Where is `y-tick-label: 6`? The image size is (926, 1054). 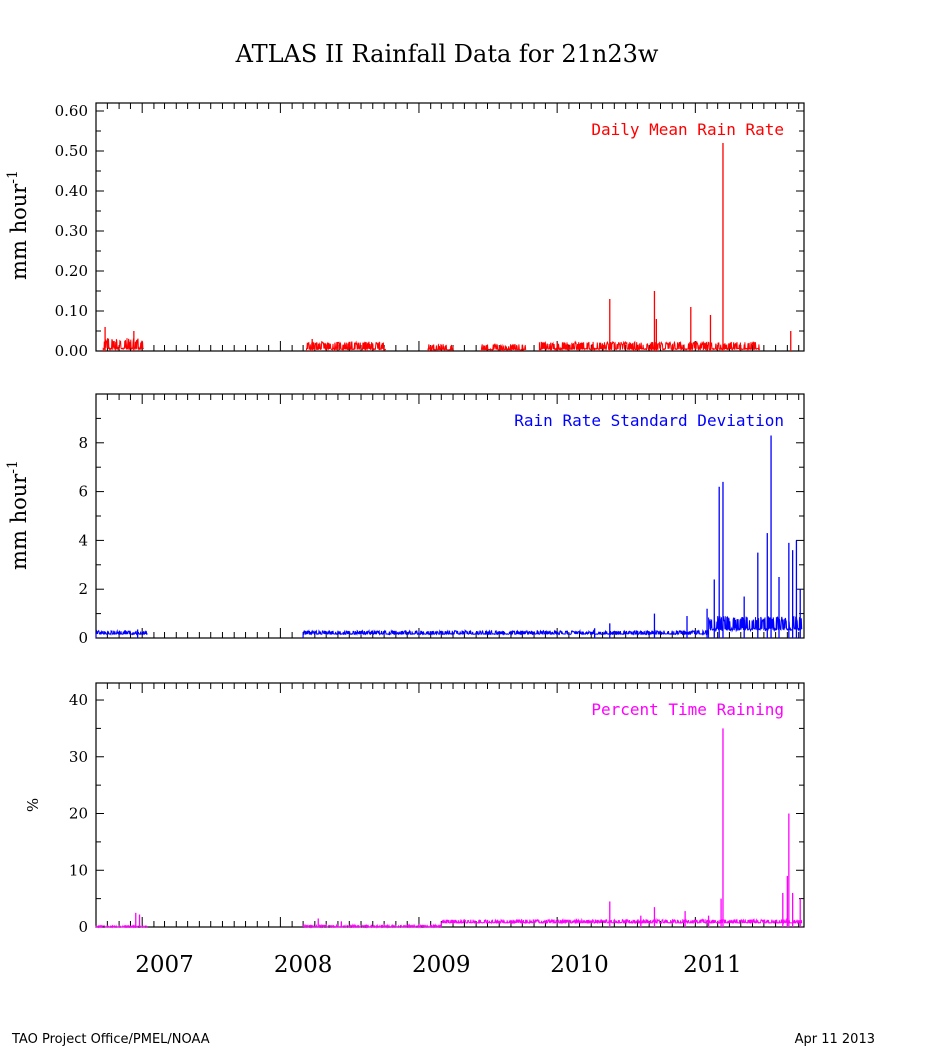
y-tick-label: 6 is located at coordinates (83, 492).